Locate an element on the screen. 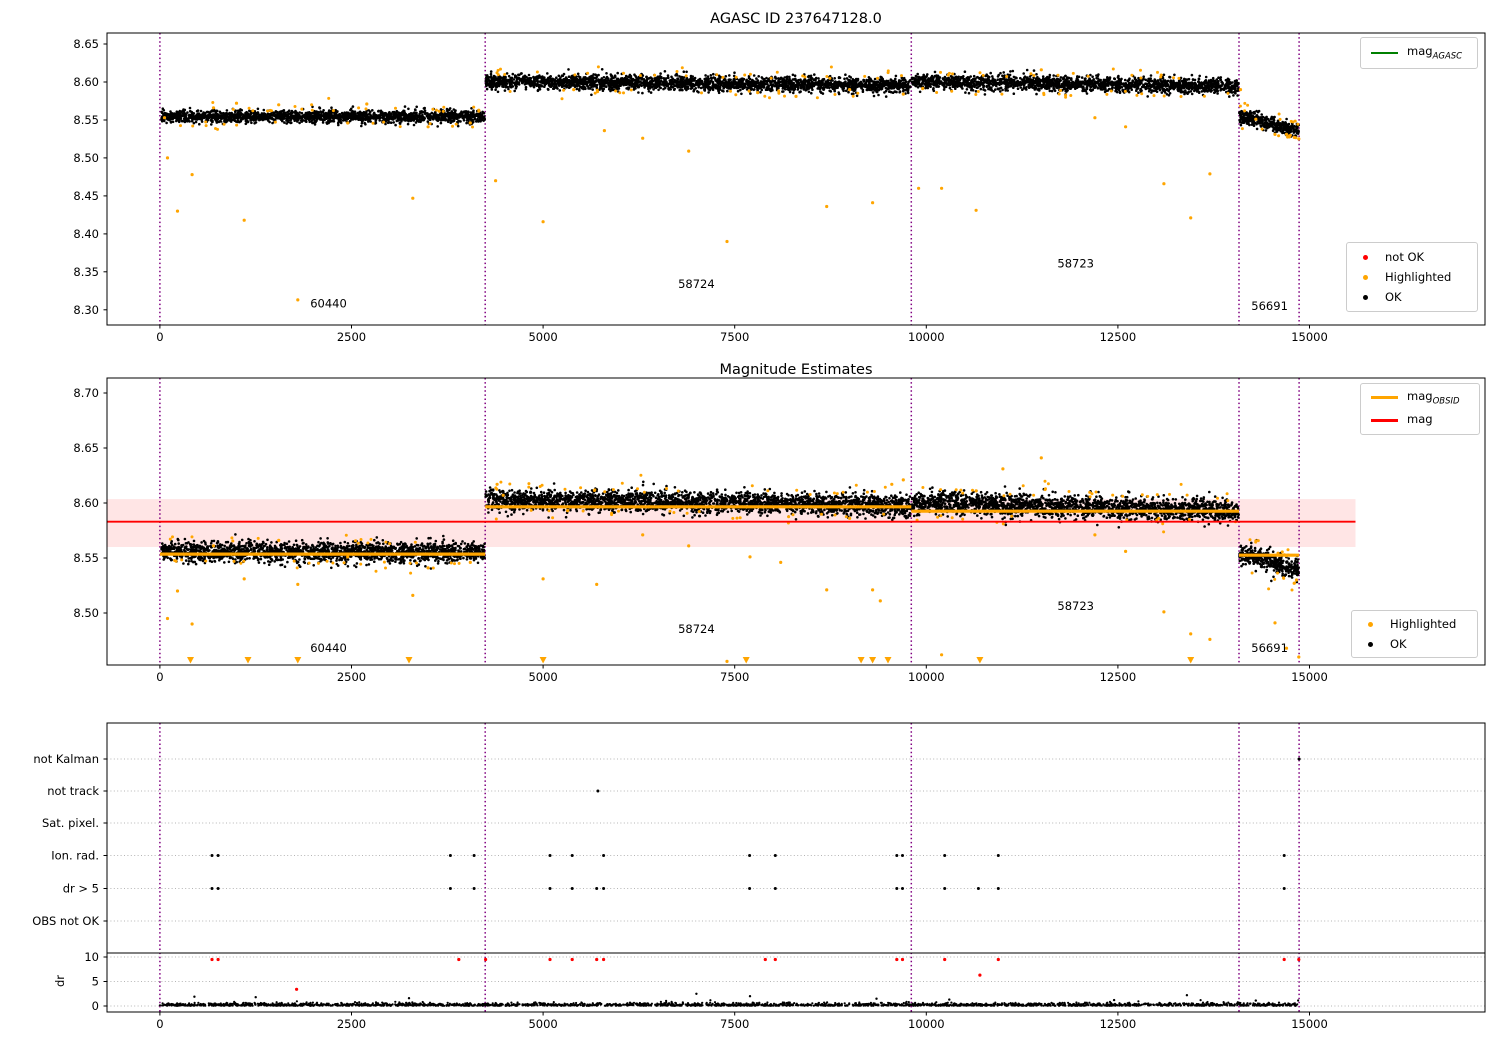 The width and height of the screenshot is (1500, 1050). legend-label: magOBSID is located at coordinates (1433, 397).